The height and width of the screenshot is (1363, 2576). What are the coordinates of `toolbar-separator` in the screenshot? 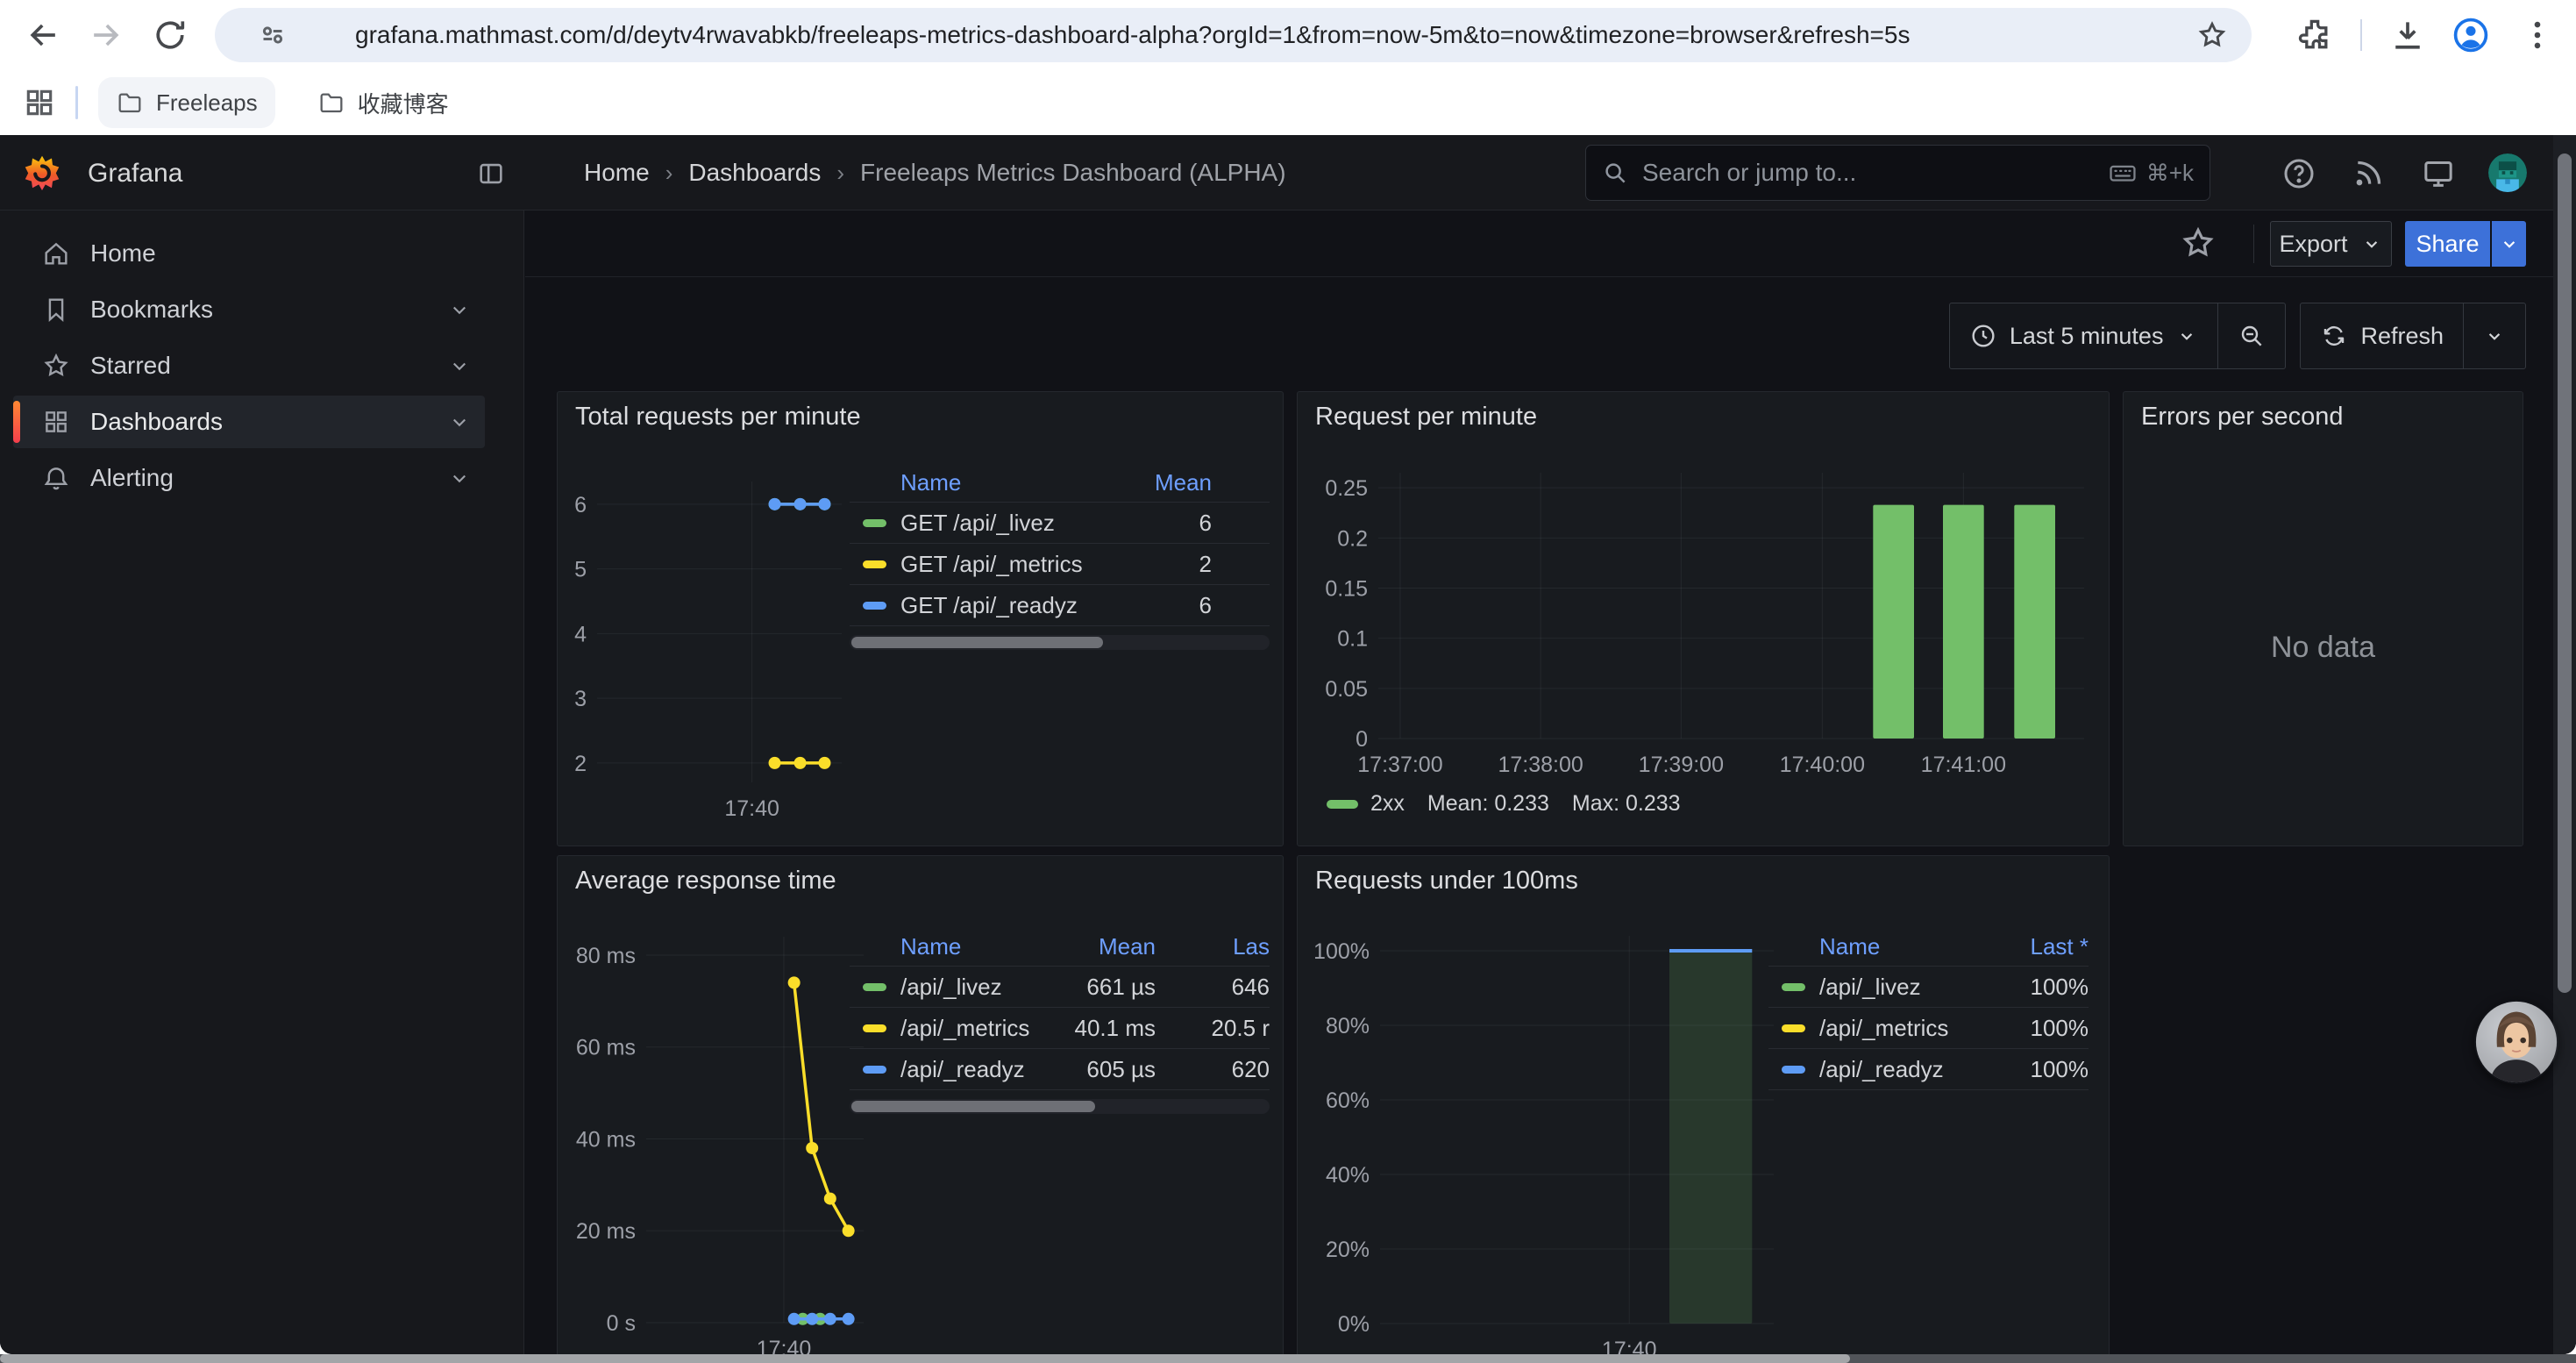 It's located at (2361, 35).